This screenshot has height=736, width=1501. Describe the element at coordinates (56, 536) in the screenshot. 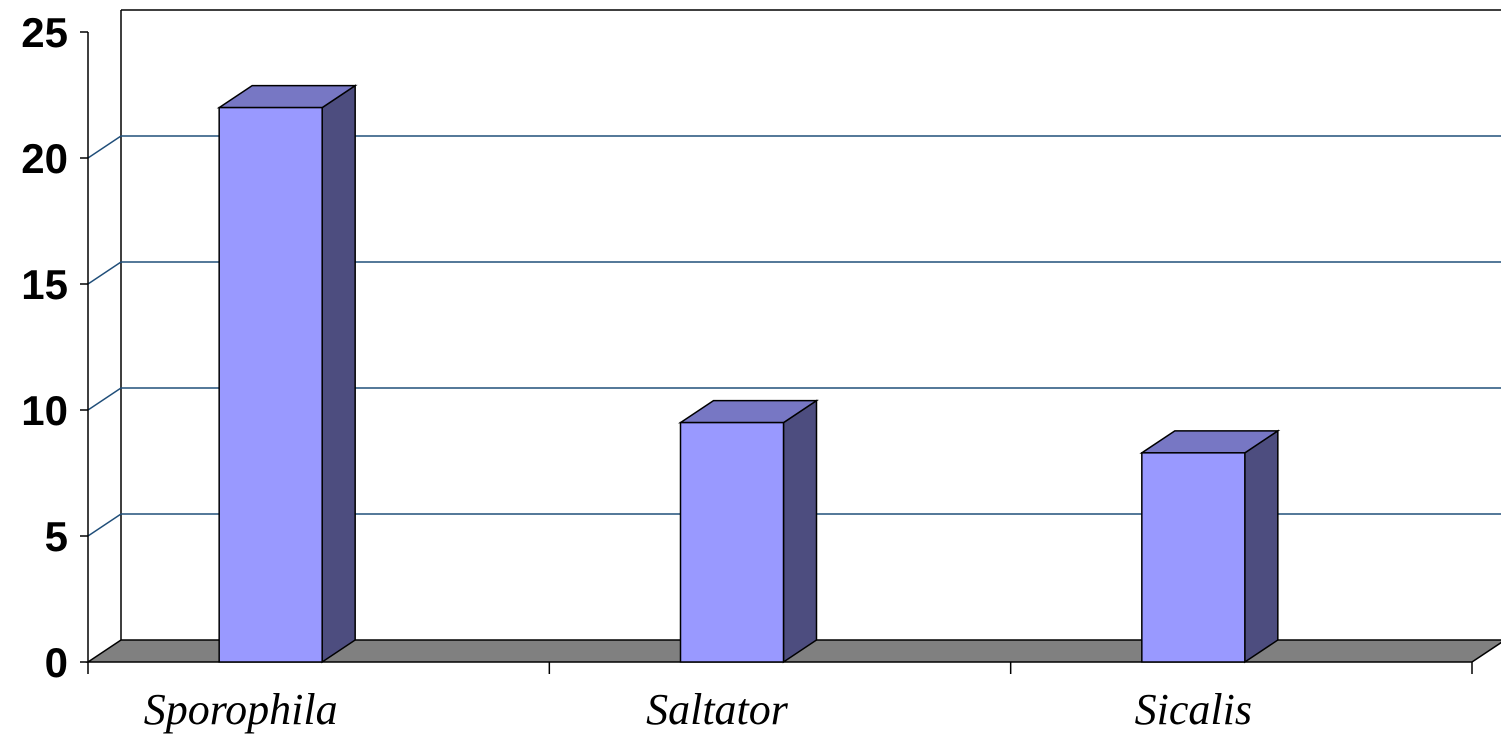

I see `y-tick-label: 5` at that location.